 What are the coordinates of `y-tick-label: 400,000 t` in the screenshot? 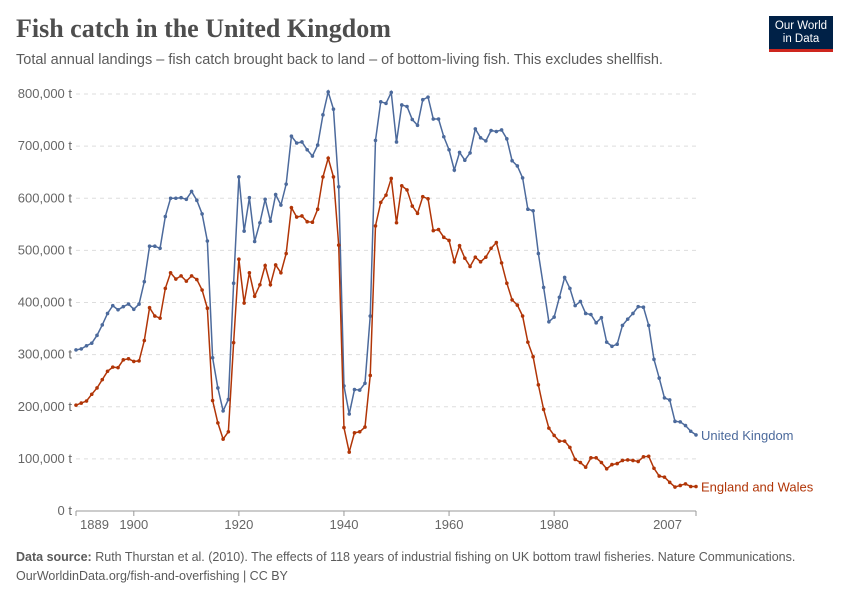 It's located at (45, 302).